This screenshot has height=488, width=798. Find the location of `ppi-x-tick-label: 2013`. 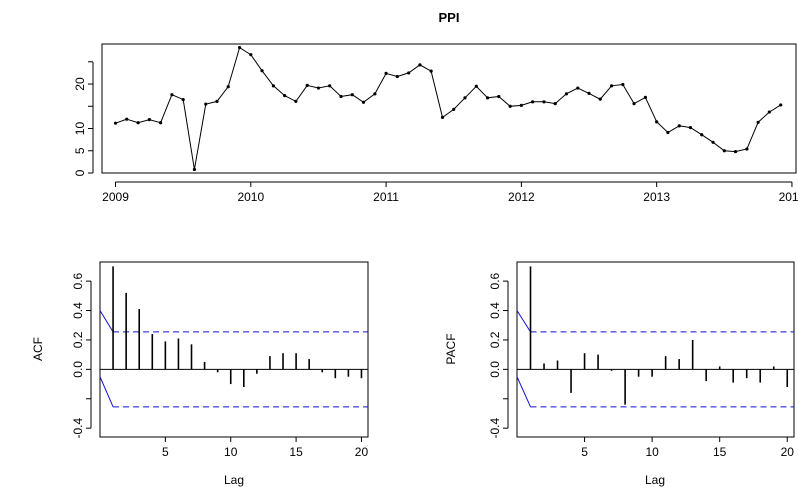

ppi-x-tick-label: 2013 is located at coordinates (656, 197).